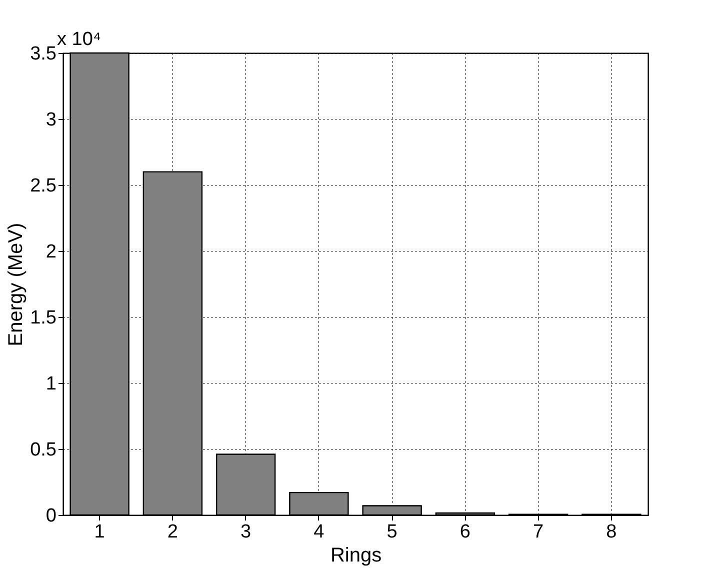  What do you see at coordinates (51, 252) in the screenshot?
I see `y-tick-label: 2` at bounding box center [51, 252].